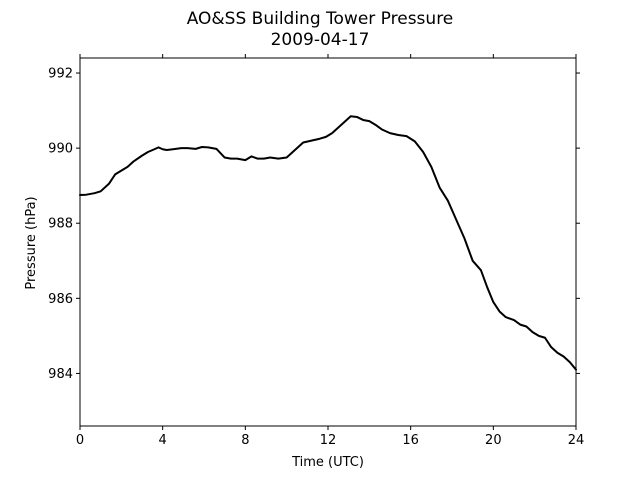 This screenshot has height=484, width=640. What do you see at coordinates (31, 242) in the screenshot?
I see `y-axis-label: Pressure (hPa)` at bounding box center [31, 242].